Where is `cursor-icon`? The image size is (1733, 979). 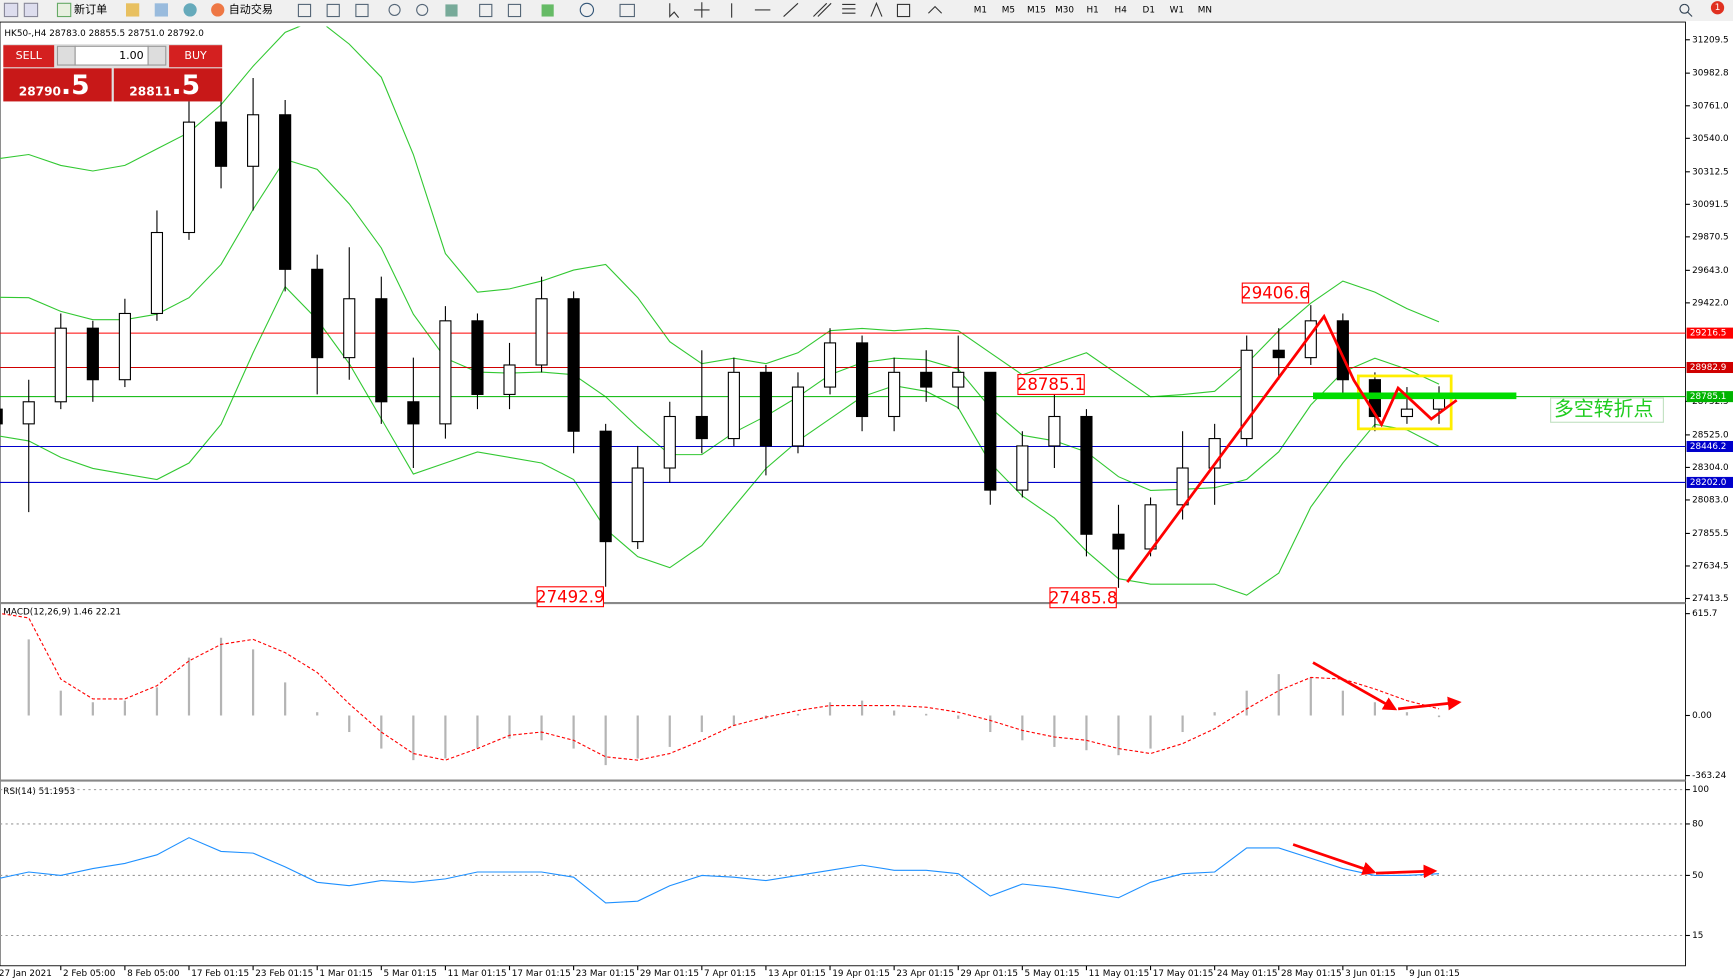
cursor-icon is located at coordinates (674, 10).